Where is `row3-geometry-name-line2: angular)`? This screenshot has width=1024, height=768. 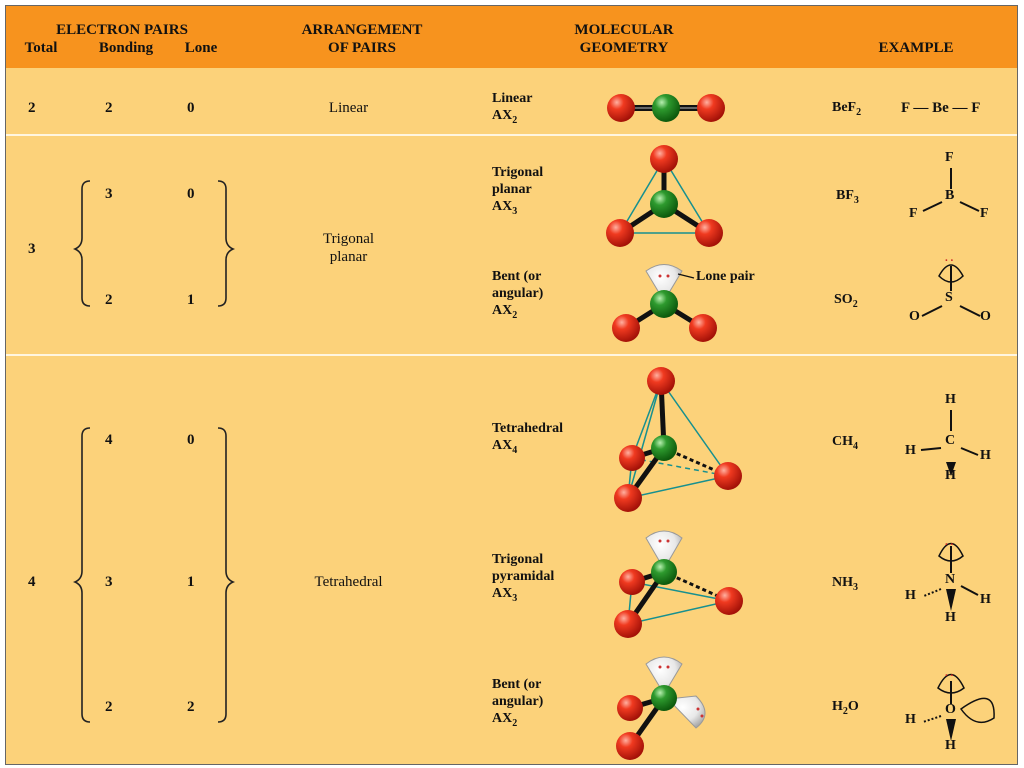 row3-geometry-name-line2: angular) is located at coordinates (518, 293).